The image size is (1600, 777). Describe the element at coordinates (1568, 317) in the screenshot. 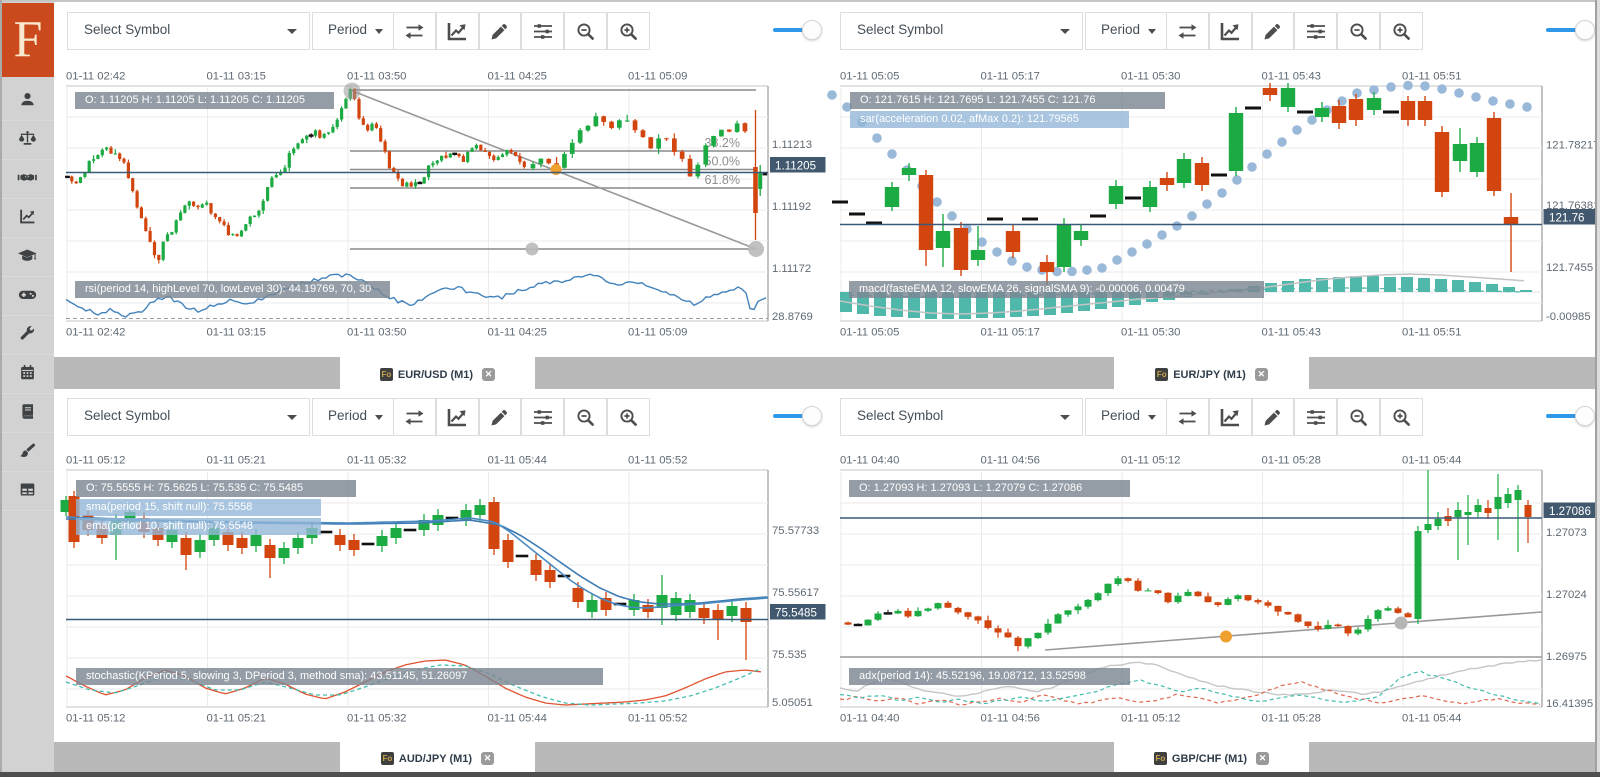

I see `svg-text: -0.00985` at that location.